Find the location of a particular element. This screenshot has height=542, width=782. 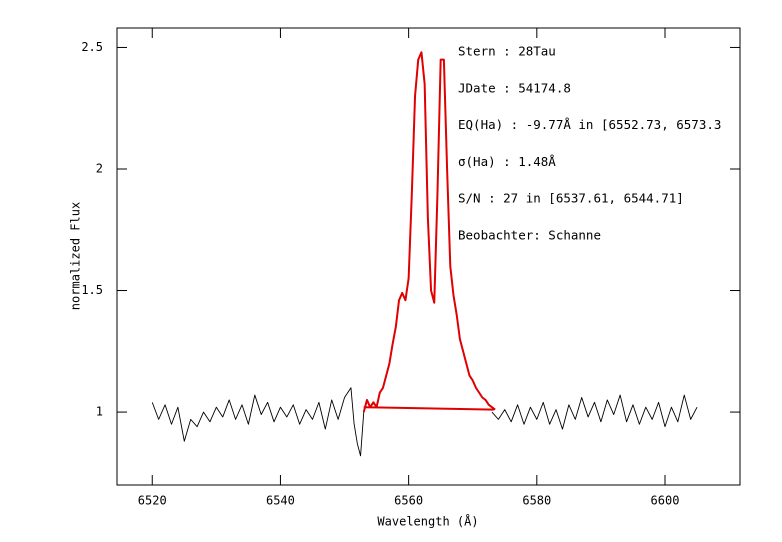

annotation: Stern : 28Tau is located at coordinates (507, 51).